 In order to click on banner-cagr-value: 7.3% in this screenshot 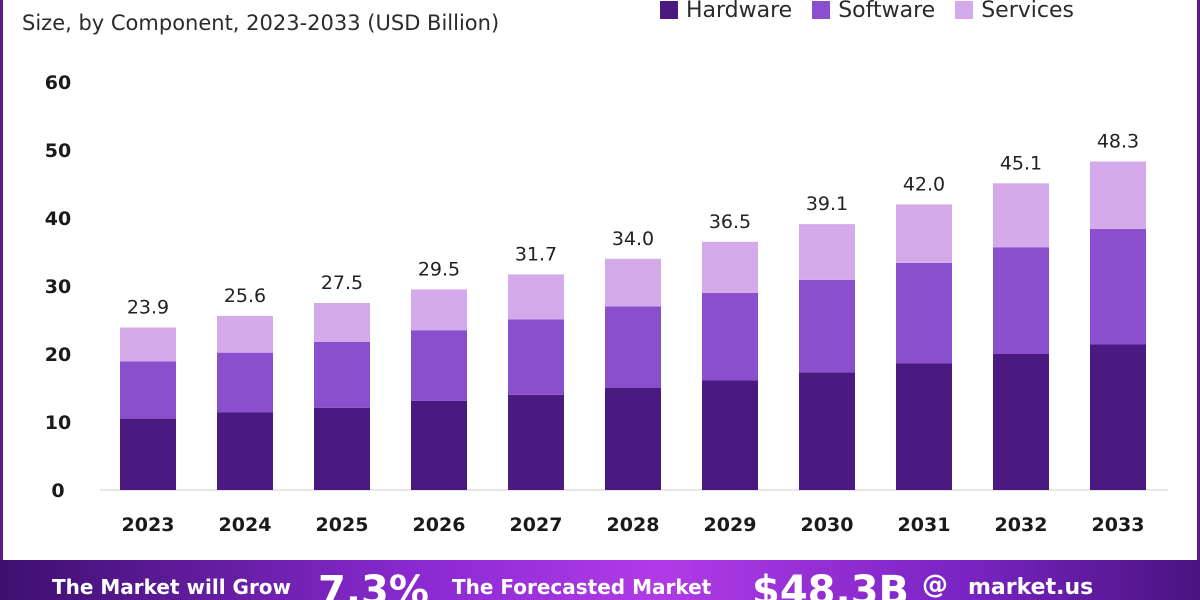, I will do `click(373, 584)`.